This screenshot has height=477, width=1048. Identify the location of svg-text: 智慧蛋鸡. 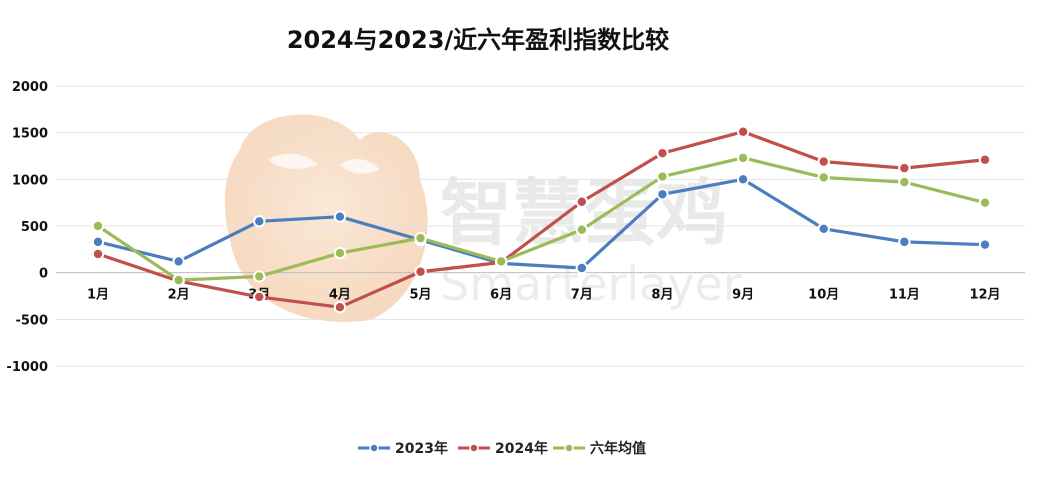
(584, 213).